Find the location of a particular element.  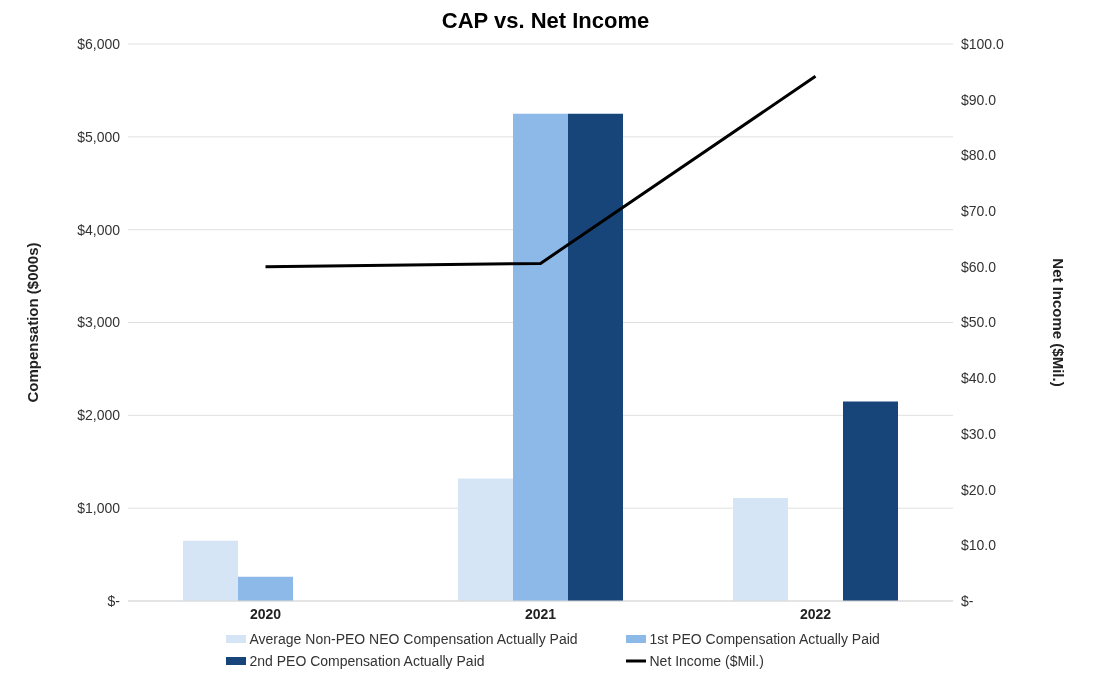

x-tick-label: 2022 is located at coordinates (815, 613).